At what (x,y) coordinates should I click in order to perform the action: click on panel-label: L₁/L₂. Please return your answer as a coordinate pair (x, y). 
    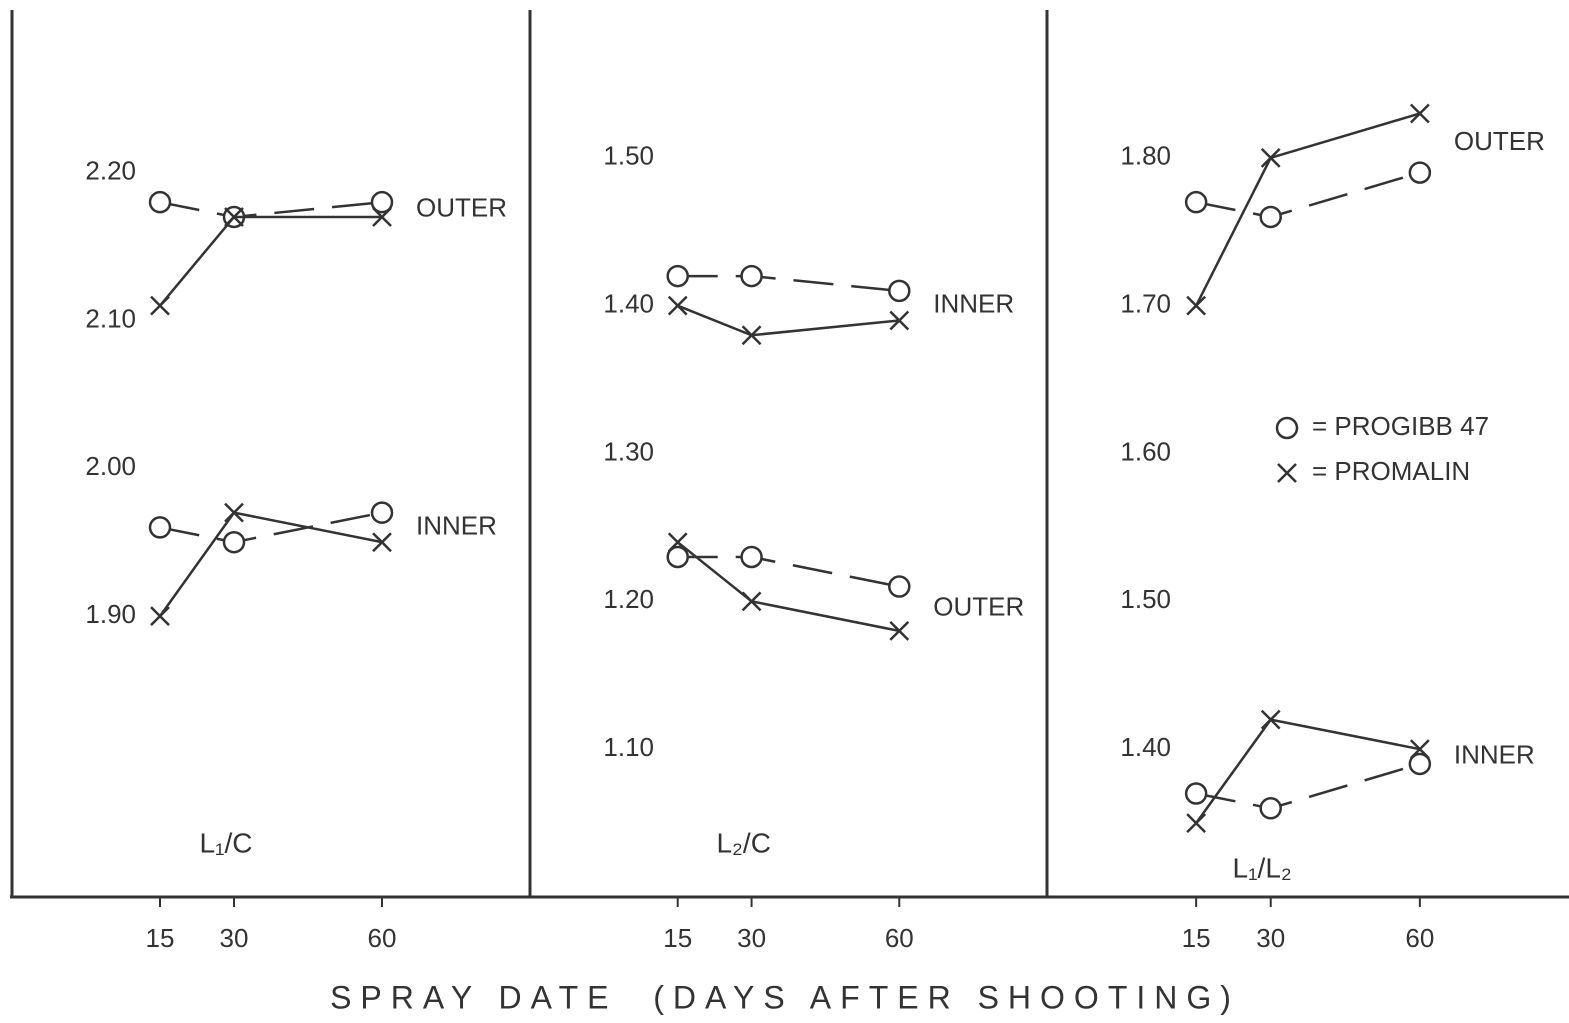
    Looking at the image, I should click on (1262, 867).